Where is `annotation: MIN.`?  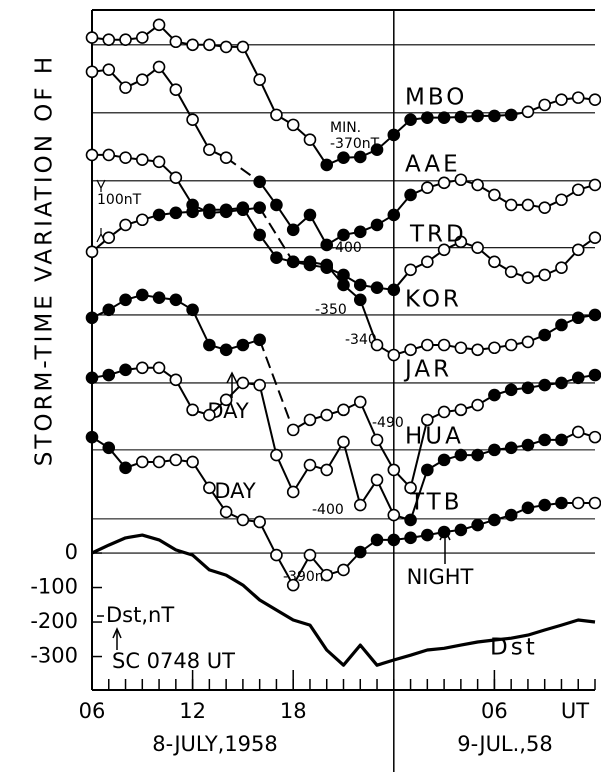
annotation: MIN. is located at coordinates (345, 128).